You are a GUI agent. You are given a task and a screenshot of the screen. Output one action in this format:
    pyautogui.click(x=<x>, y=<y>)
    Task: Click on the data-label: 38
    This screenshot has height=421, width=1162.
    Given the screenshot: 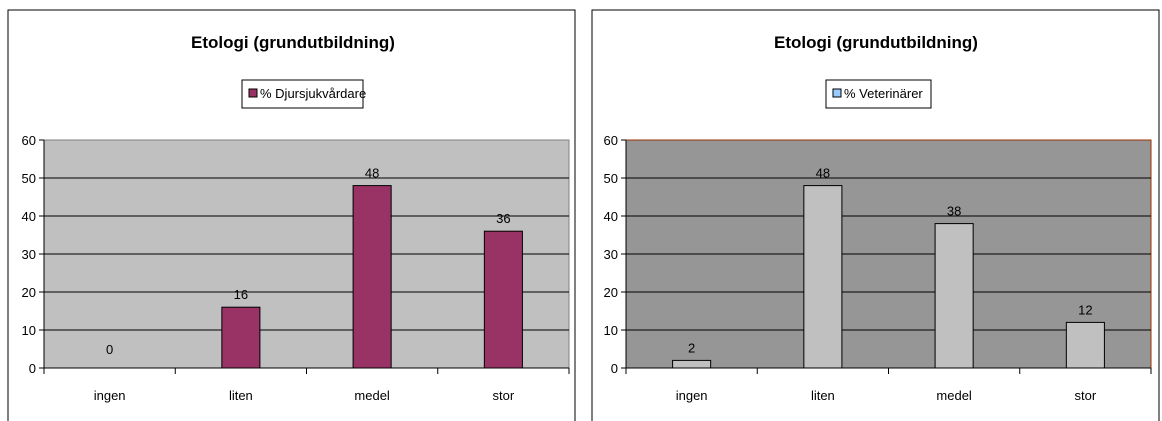 What is the action you would take?
    pyautogui.click(x=954, y=211)
    